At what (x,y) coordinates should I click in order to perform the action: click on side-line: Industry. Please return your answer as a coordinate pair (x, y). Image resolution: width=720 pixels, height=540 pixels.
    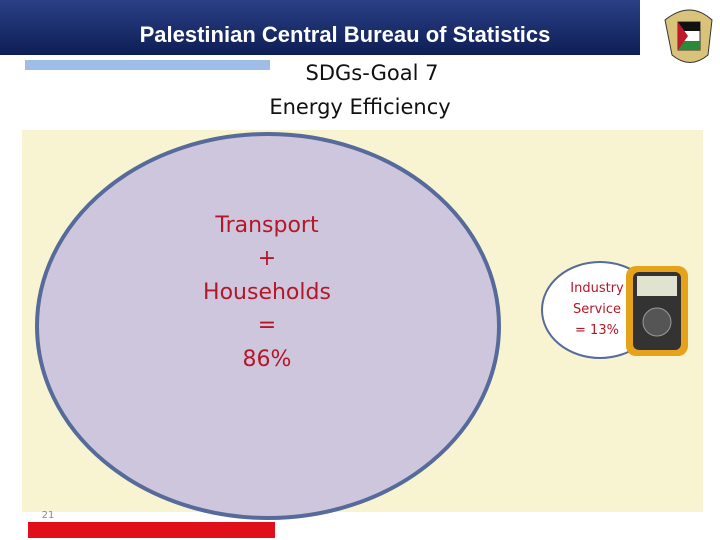
    Looking at the image, I should click on (597, 288).